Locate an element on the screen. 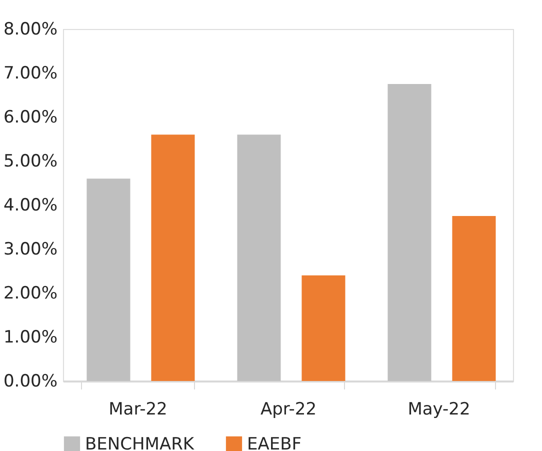 The image size is (542, 451). y-tick-label: 4.00% is located at coordinates (30, 206).